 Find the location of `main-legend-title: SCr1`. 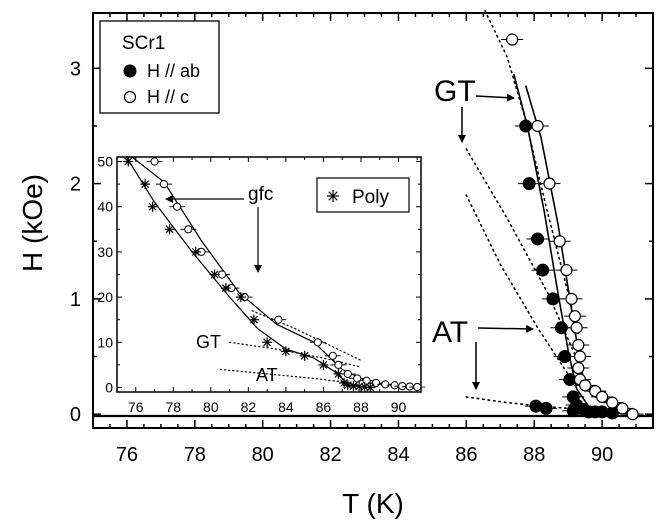

main-legend-title: SCr1 is located at coordinates (143, 43).